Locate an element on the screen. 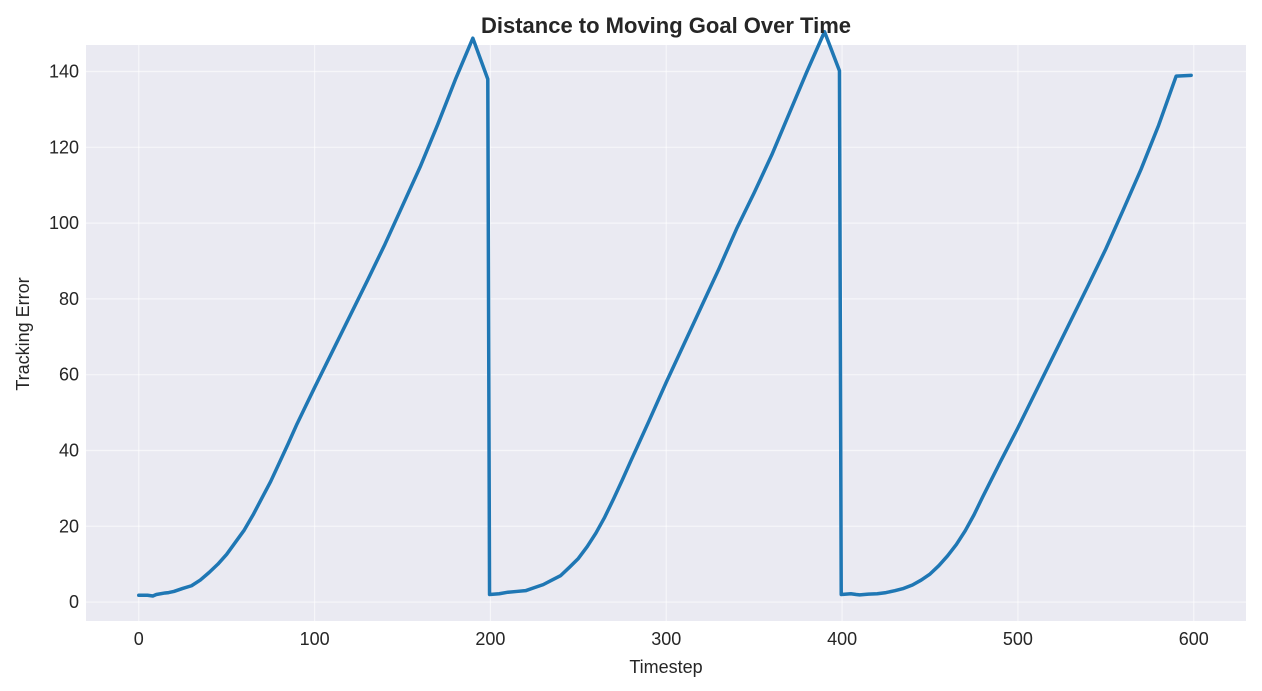  x-tick-label: 200 is located at coordinates (490, 639).